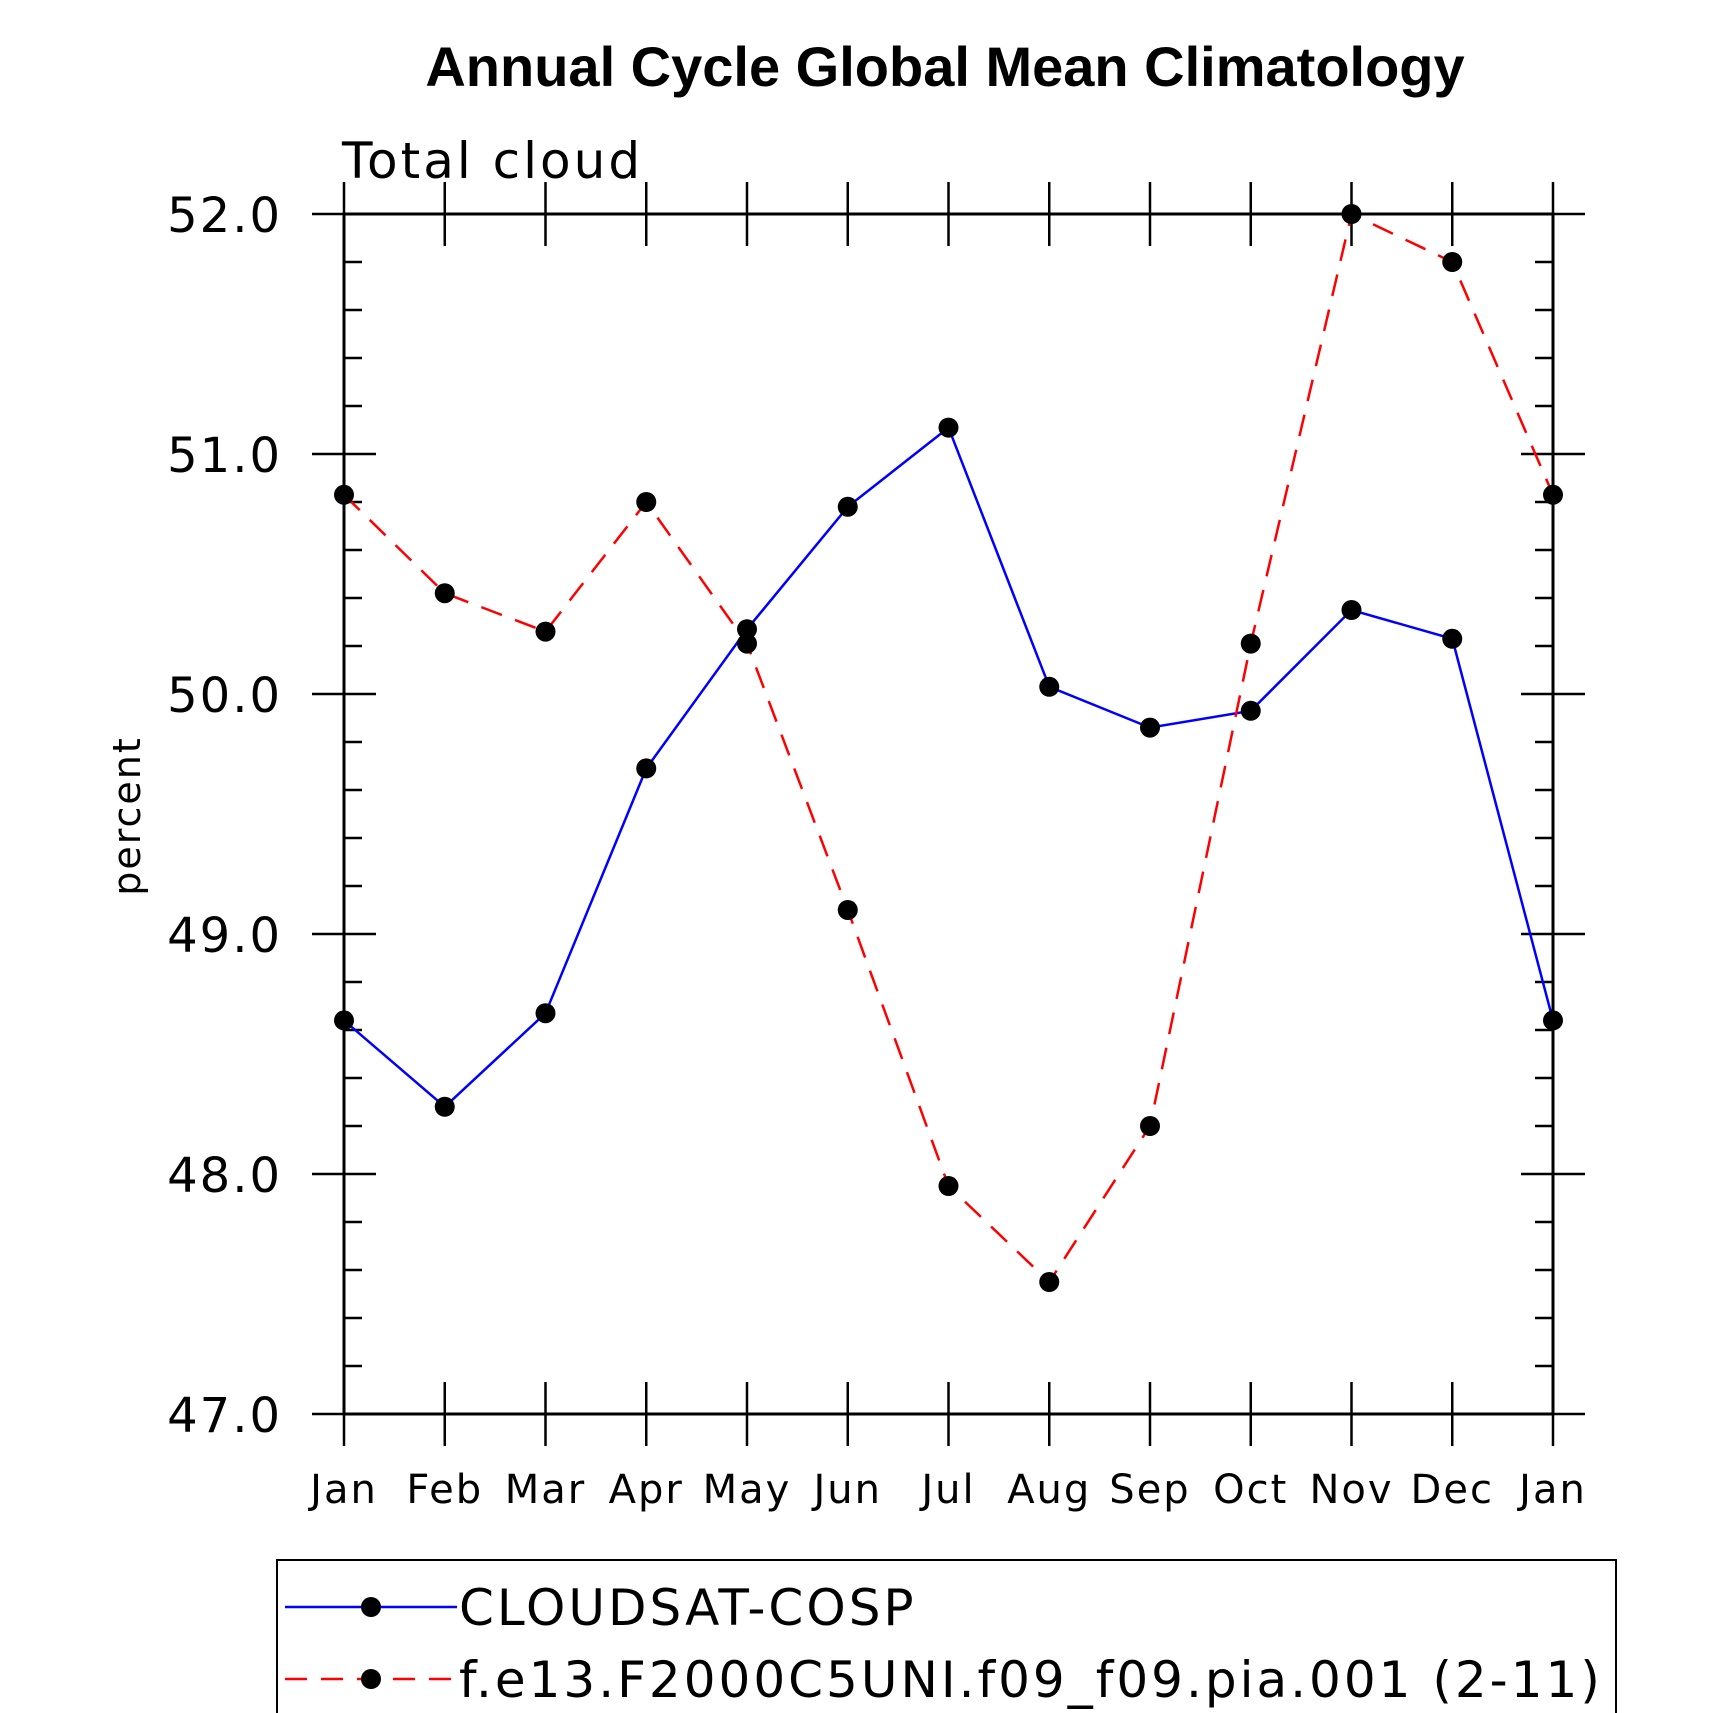 The width and height of the screenshot is (1710, 1713). Describe the element at coordinates (747, 1490) in the screenshot. I see `x-tick-label: May` at that location.